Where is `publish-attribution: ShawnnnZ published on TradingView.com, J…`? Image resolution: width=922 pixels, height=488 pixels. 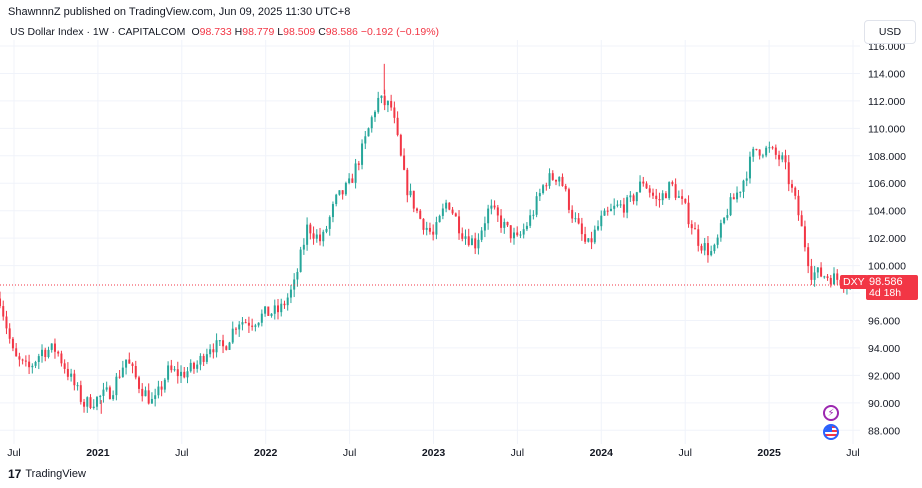
publish-attribution: ShawnnnZ published on TradingView.com, J… is located at coordinates (179, 12).